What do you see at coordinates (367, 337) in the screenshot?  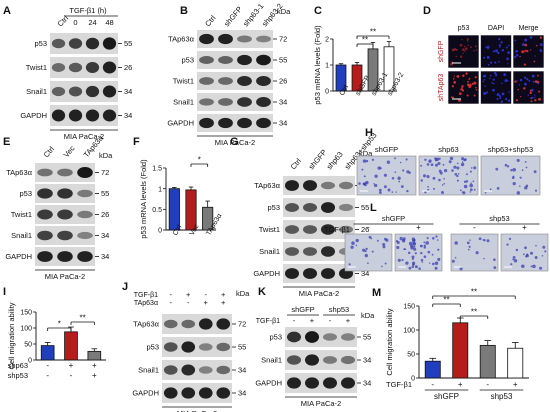 I see `kda-marker: 55` at bounding box center [367, 337].